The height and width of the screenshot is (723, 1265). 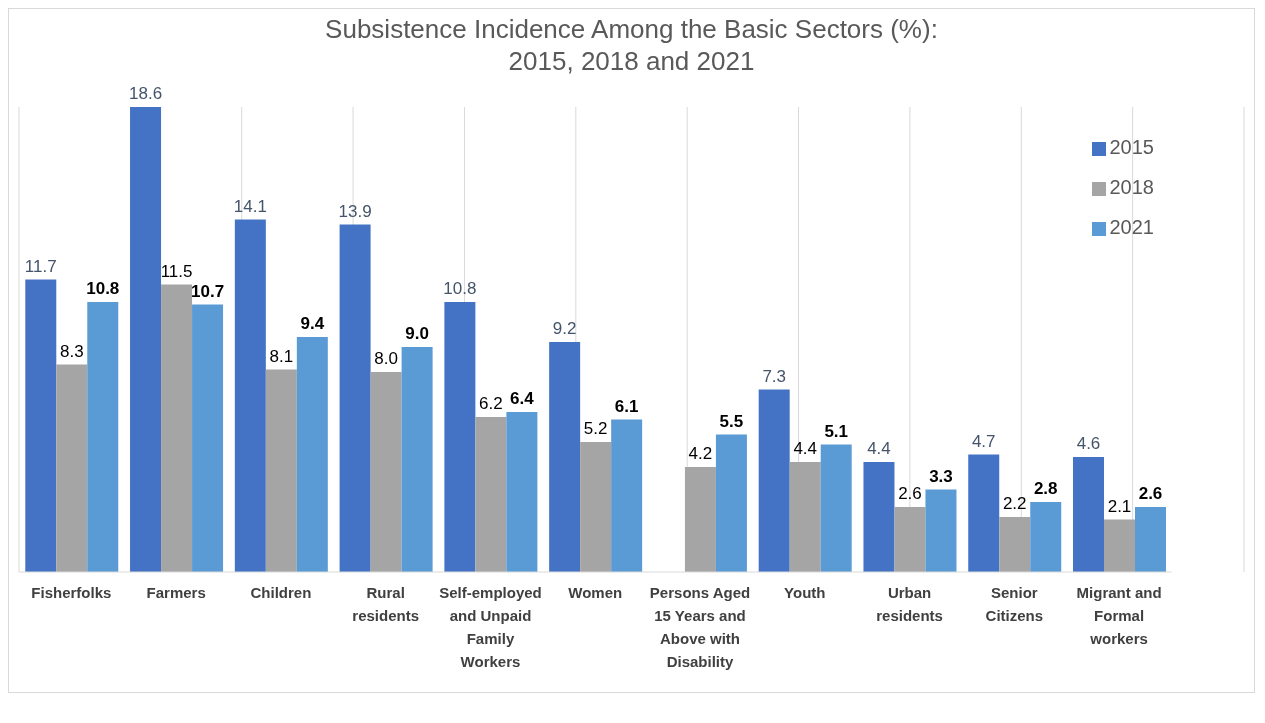 What do you see at coordinates (805, 592) in the screenshot?
I see `x-tick-label: Youth` at bounding box center [805, 592].